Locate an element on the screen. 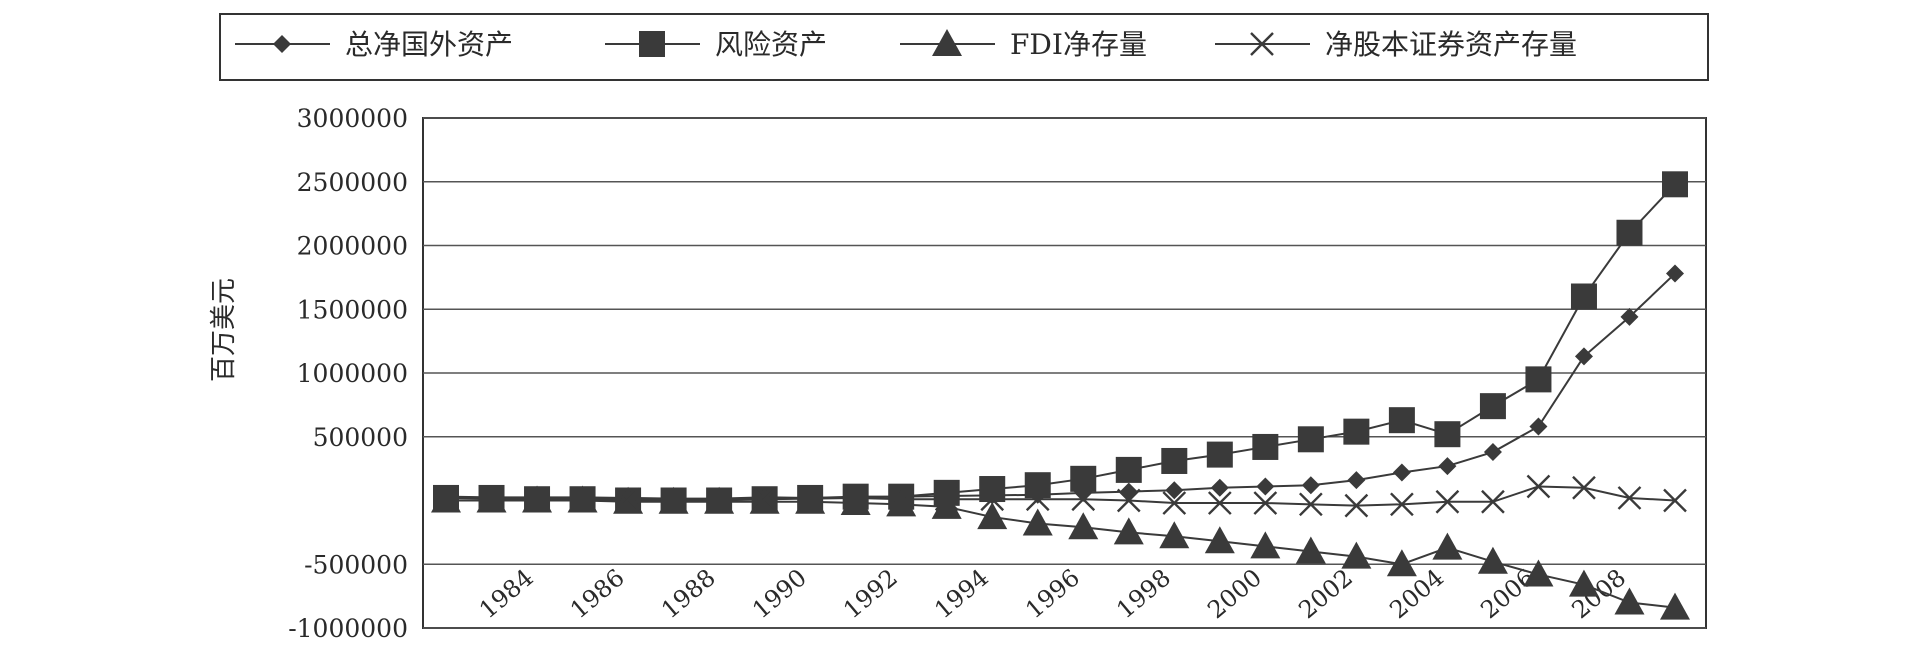 The width and height of the screenshot is (1914, 656). legend-label: 风险资产 is located at coordinates (771, 44).